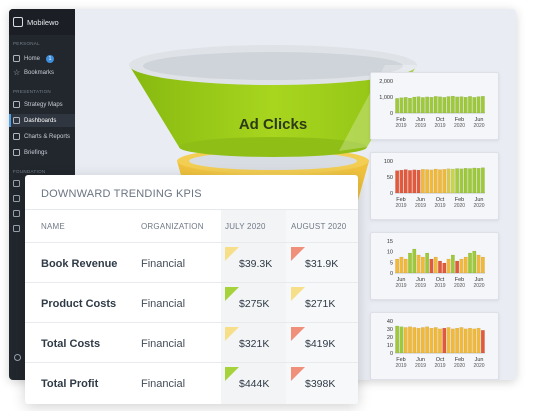  What do you see at coordinates (71, 344) in the screenshot?
I see `kpi-name: Total Costs` at bounding box center [71, 344].